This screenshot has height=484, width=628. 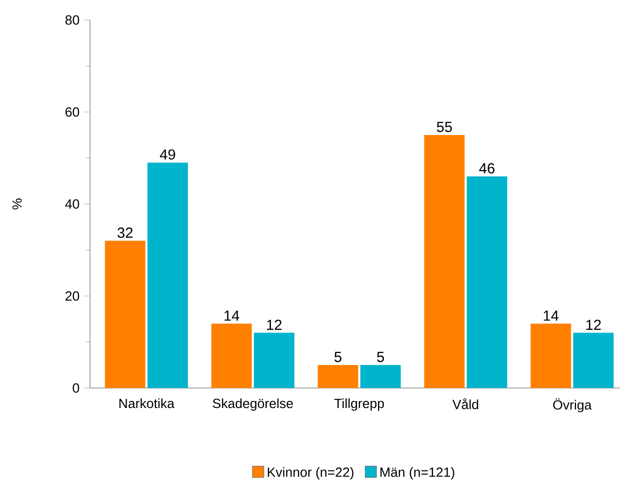 I want to click on legend-label: Kvinnor (n=22), so click(x=311, y=473).